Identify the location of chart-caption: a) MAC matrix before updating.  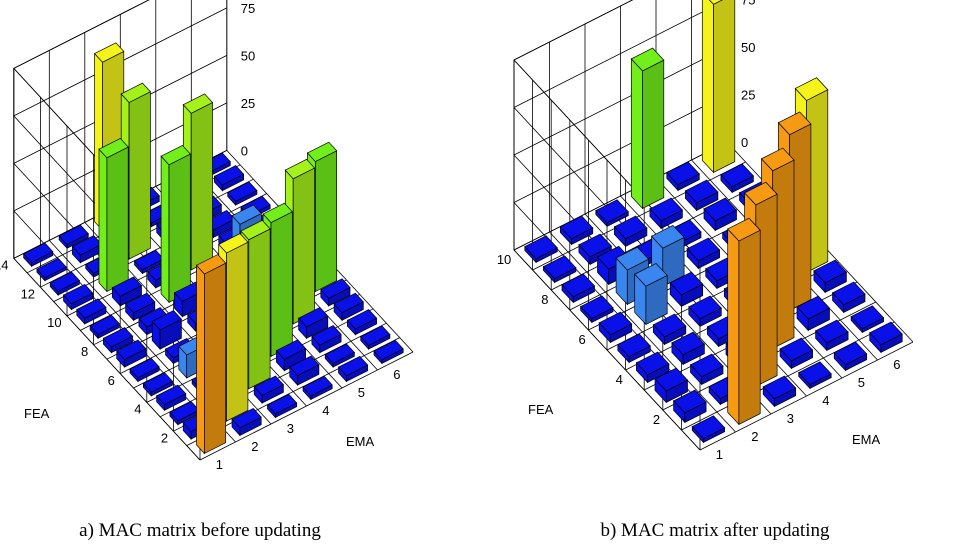
(200, 530).